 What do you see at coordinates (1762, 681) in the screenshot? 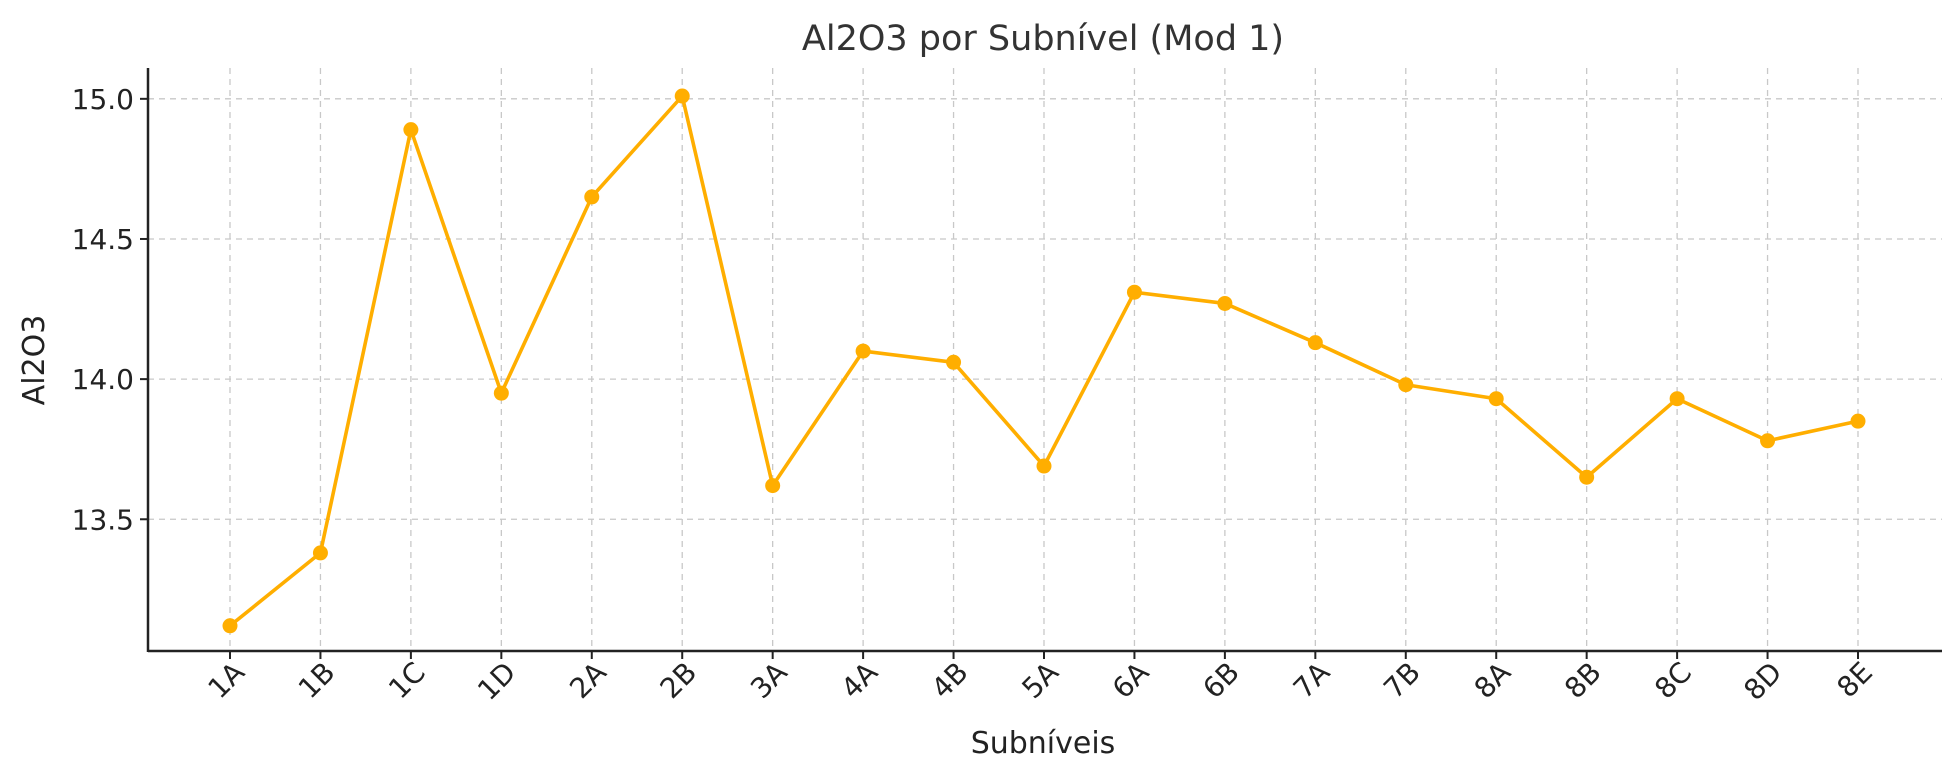
I see `x-tick-label: 8D` at bounding box center [1762, 681].